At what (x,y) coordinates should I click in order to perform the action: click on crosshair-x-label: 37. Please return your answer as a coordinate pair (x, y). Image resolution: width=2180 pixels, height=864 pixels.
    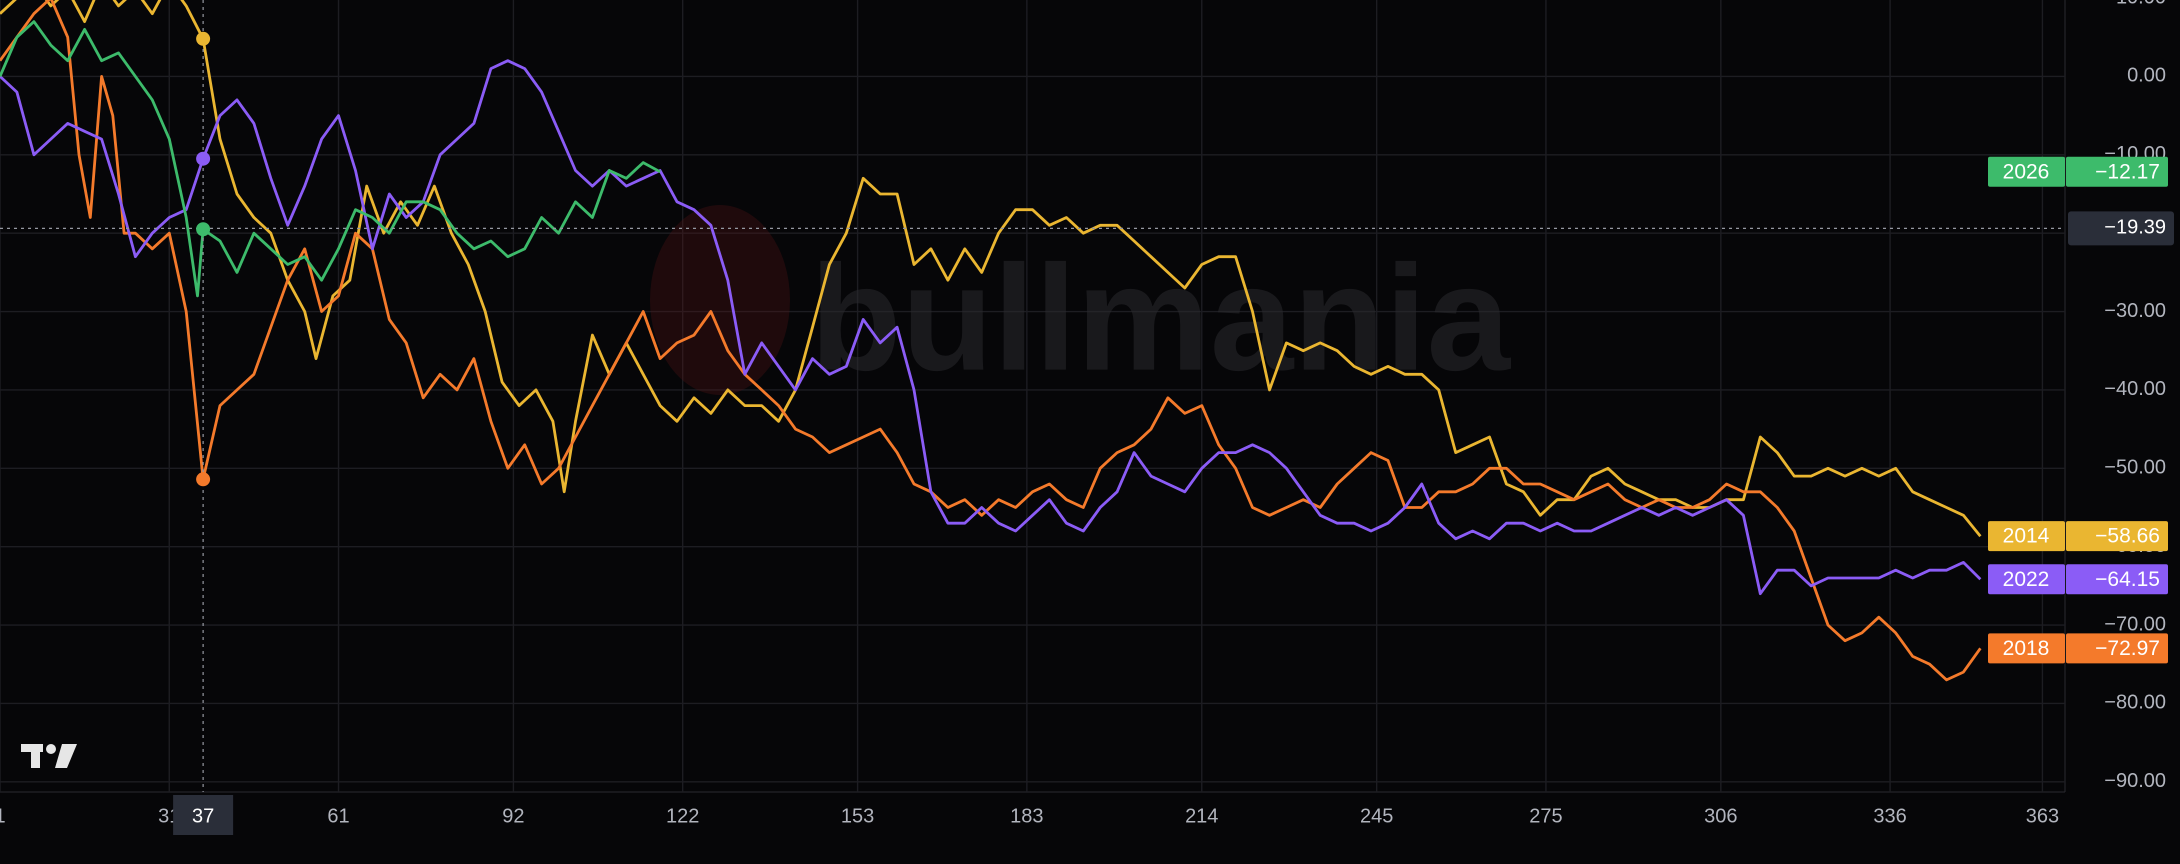
    Looking at the image, I should click on (203, 816).